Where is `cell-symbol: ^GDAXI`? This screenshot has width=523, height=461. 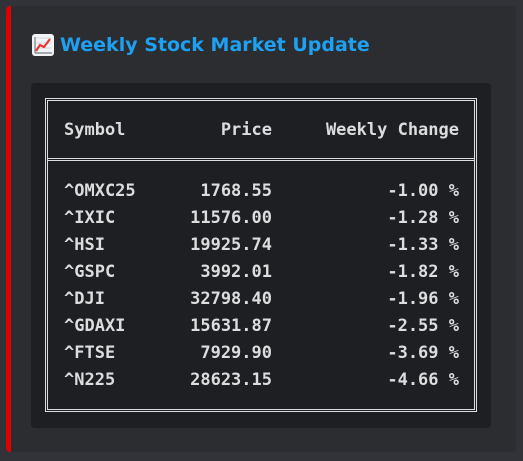 cell-symbol: ^GDAXI is located at coordinates (95, 326).